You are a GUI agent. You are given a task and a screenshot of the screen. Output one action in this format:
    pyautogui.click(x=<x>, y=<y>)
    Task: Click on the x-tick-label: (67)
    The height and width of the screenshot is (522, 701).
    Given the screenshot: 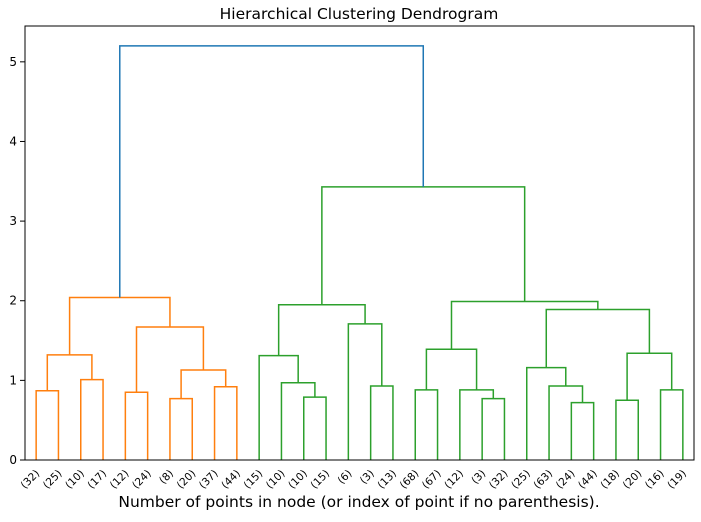 What is the action you would take?
    pyautogui.click(x=432, y=480)
    